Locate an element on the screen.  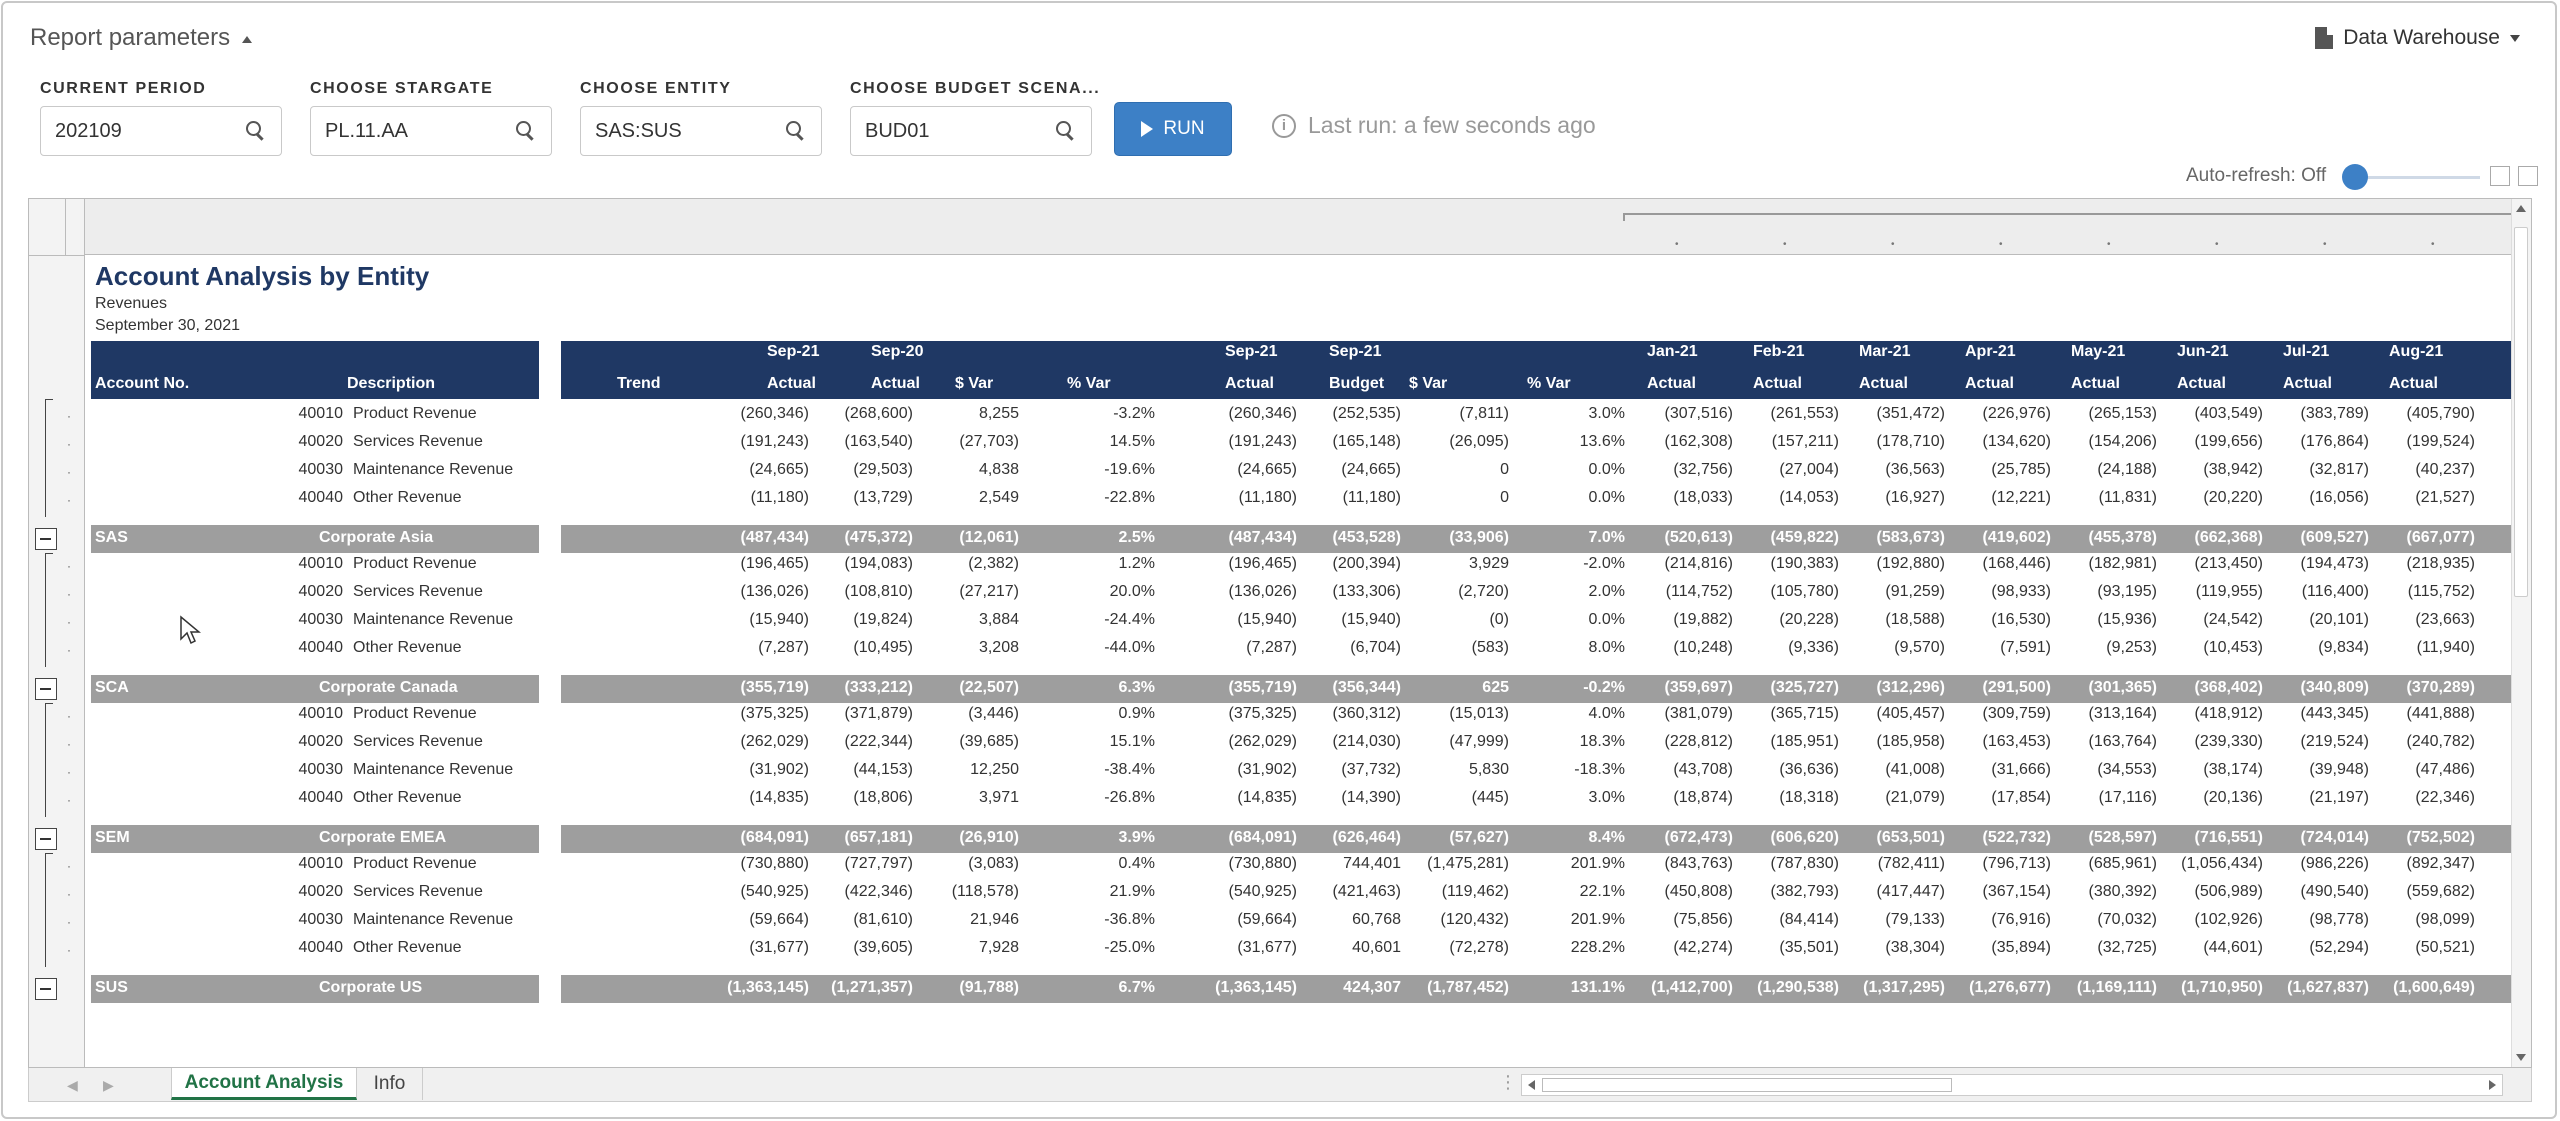
cell-value: -26.8% is located at coordinates (1129, 797).